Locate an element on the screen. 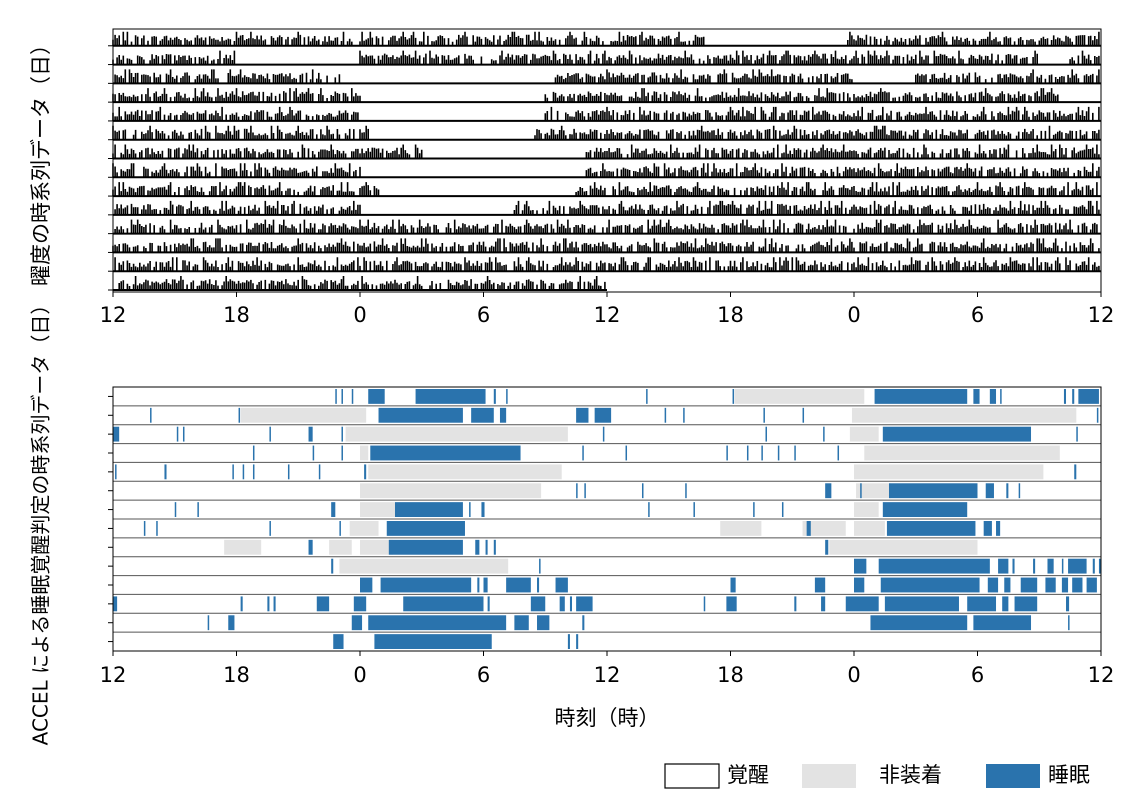 The height and width of the screenshot is (790, 1125). actogram-x-tick-label: 12 is located at coordinates (607, 315).